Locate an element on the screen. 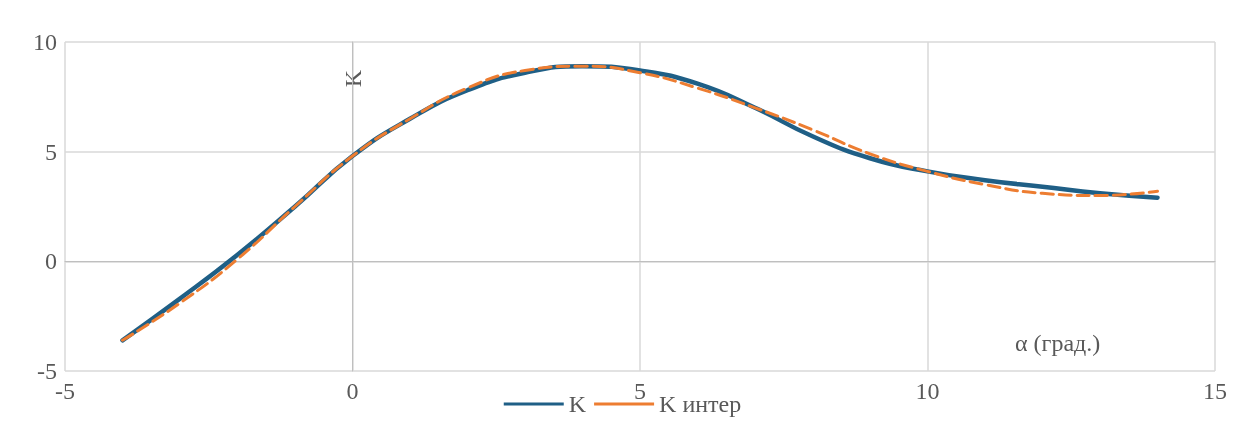 The image size is (1245, 421). legend-label: K is located at coordinates (577, 404).